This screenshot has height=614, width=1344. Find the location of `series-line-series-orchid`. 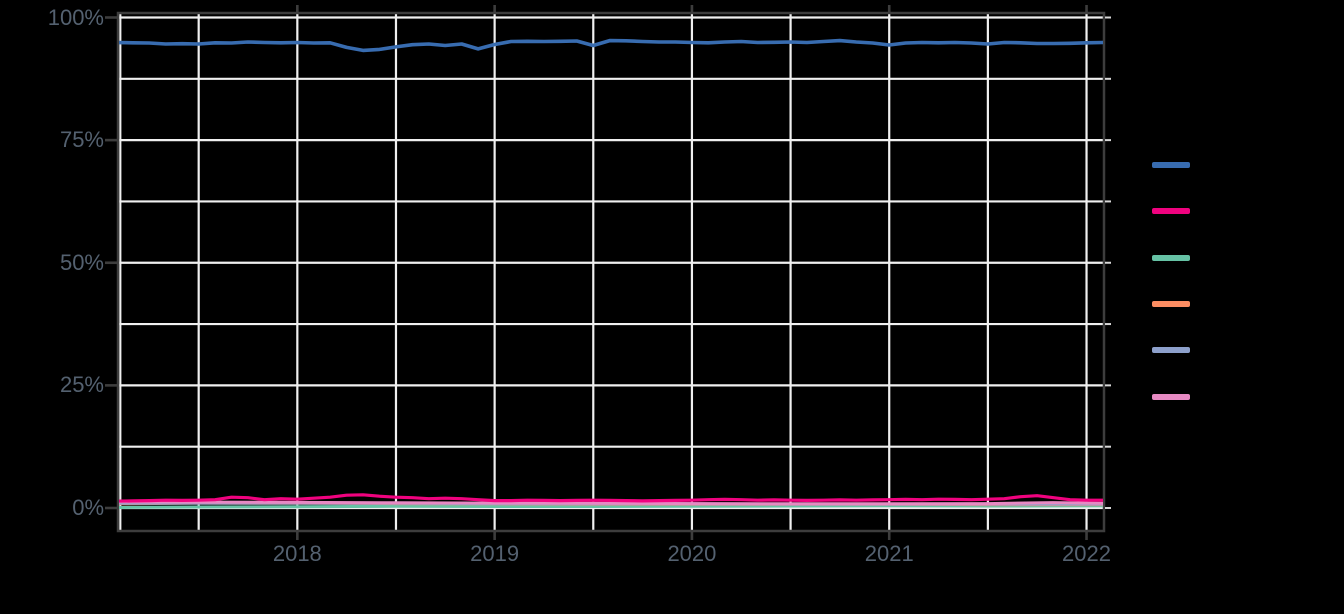

series-line-series-orchid is located at coordinates (611, 503).